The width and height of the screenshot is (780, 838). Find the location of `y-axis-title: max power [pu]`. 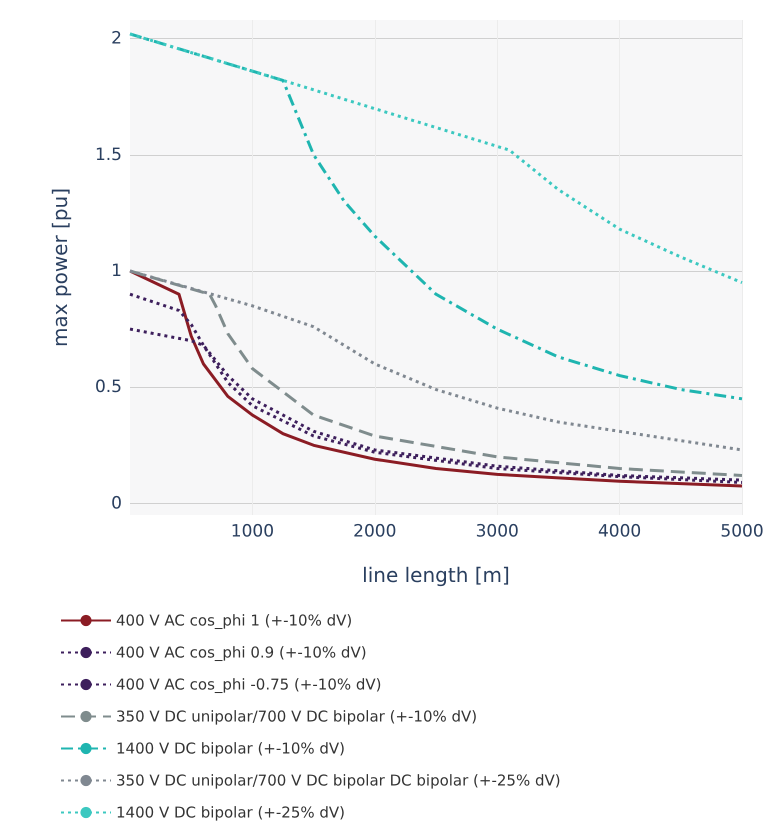

y-axis-title: max power [pu] is located at coordinates (60, 268).